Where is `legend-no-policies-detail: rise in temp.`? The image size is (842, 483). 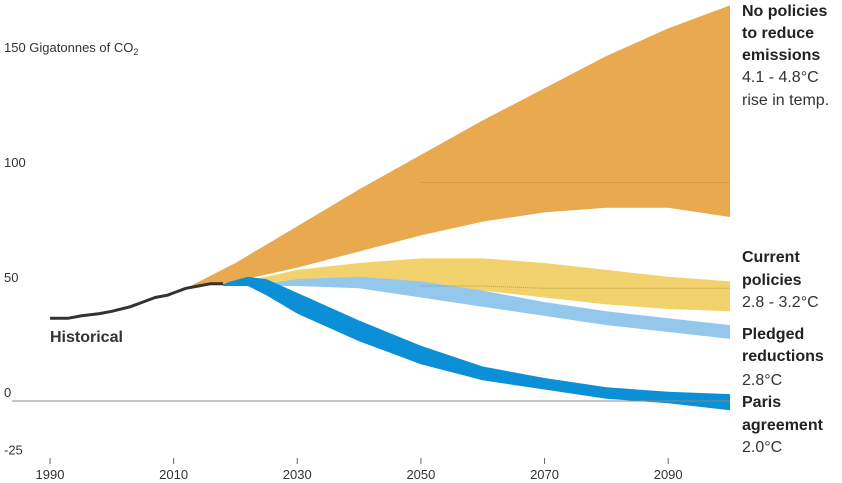
legend-no-policies-detail: rise in temp. is located at coordinates (785, 100).